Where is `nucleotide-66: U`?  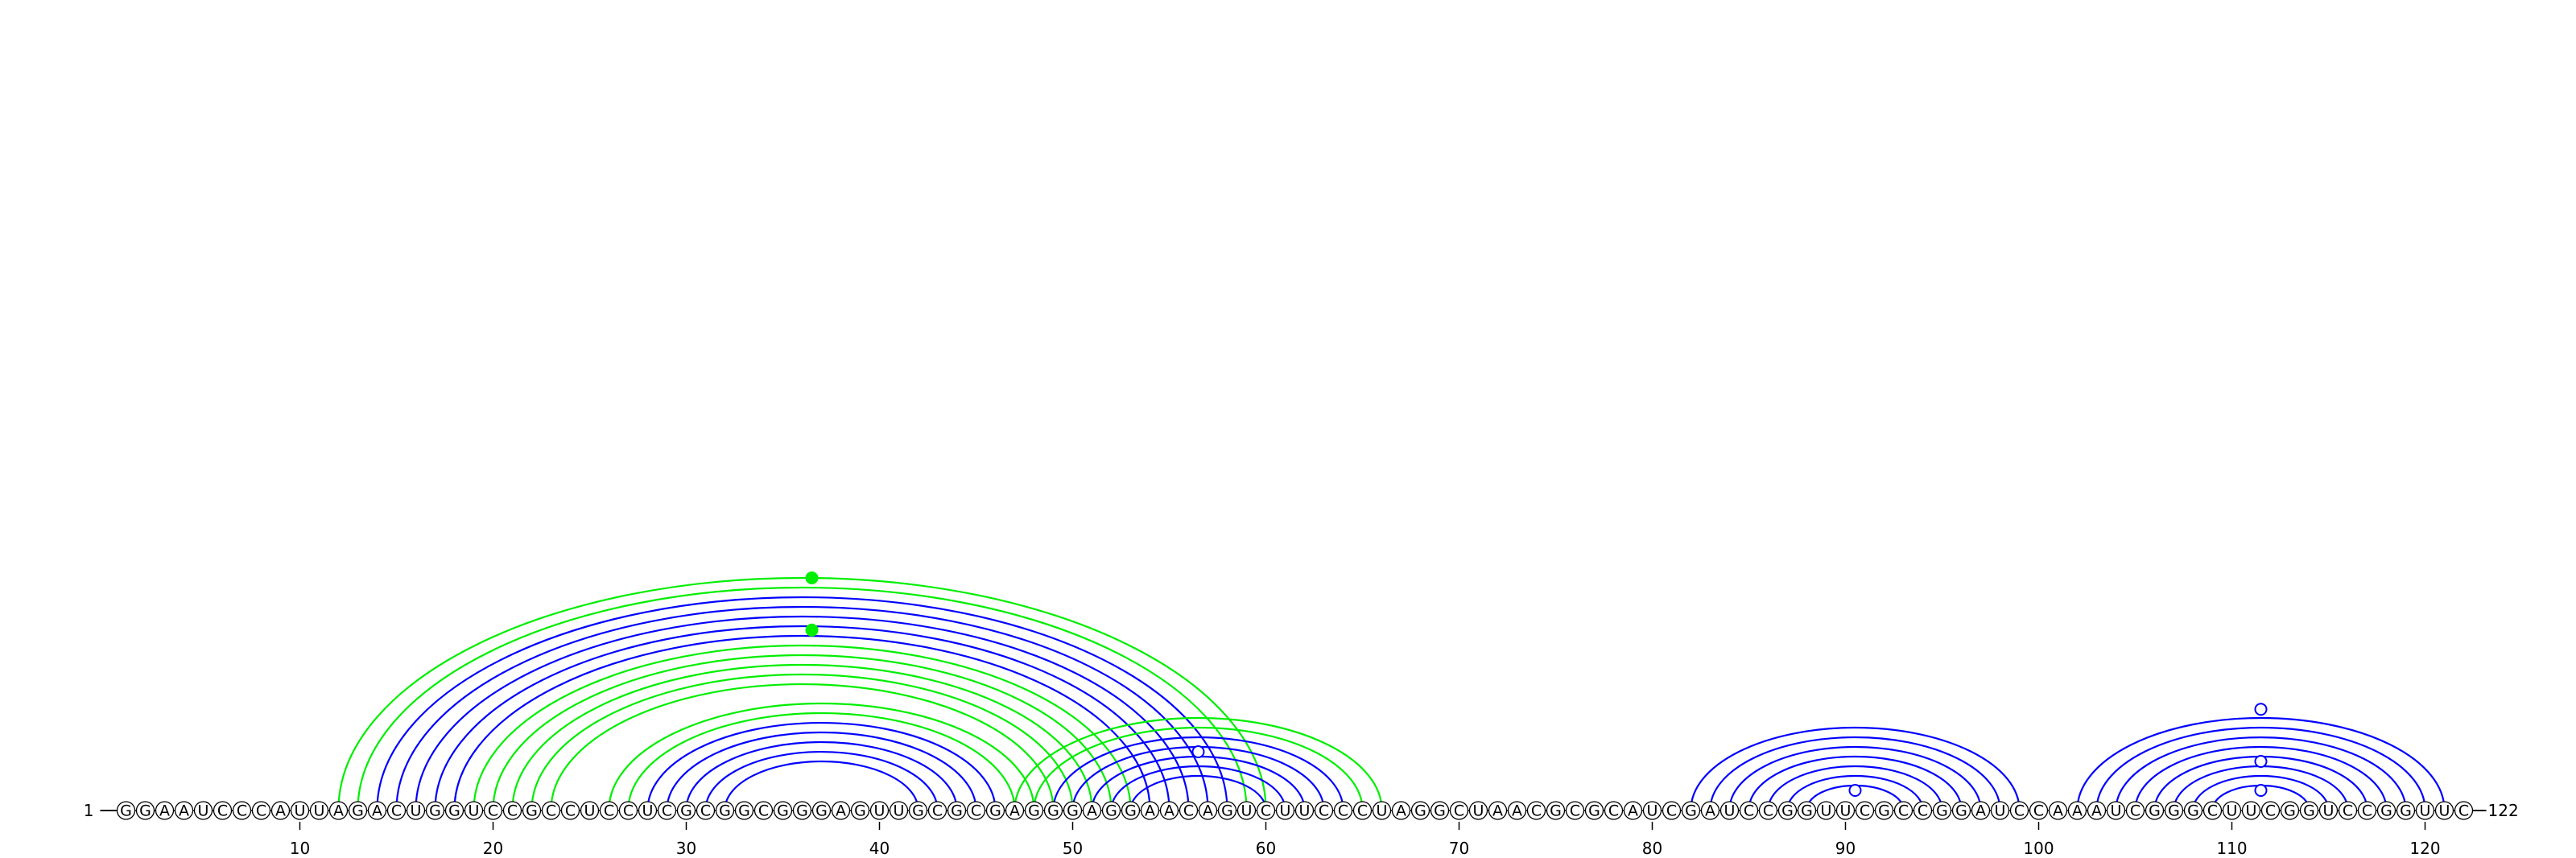 nucleotide-66: U is located at coordinates (1382, 811).